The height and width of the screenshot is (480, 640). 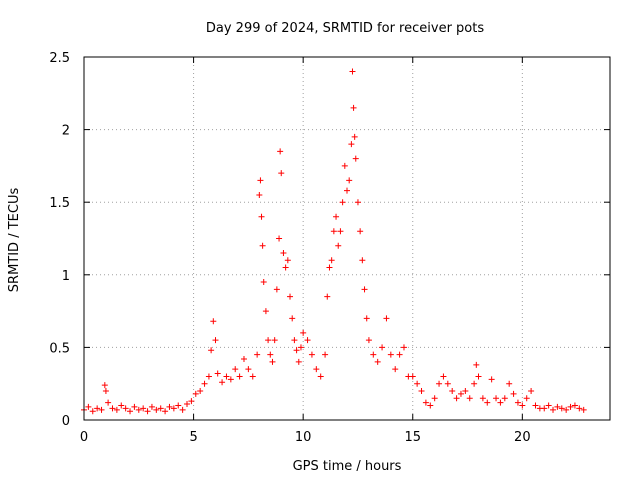 What do you see at coordinates (14, 240) in the screenshot?
I see `y-axis-label: SRMTID / TECUs` at bounding box center [14, 240].